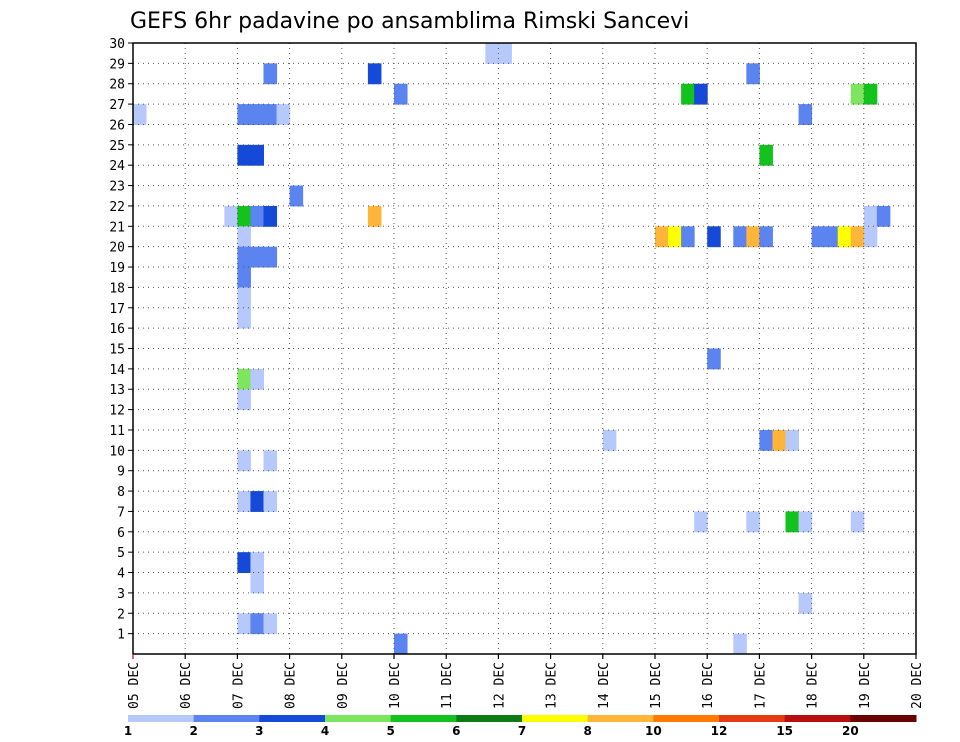 The height and width of the screenshot is (742, 960). What do you see at coordinates (447, 685) in the screenshot?
I see `x-tick-label: 11 DEC` at bounding box center [447, 685].